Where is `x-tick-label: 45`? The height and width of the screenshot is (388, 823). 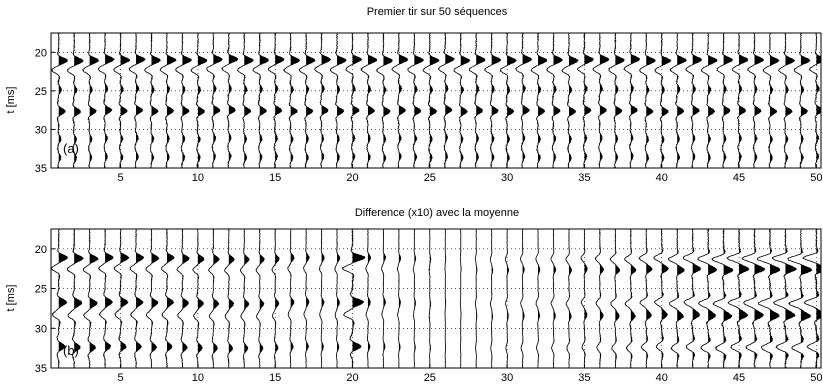
x-tick-label: 45 is located at coordinates (739, 378).